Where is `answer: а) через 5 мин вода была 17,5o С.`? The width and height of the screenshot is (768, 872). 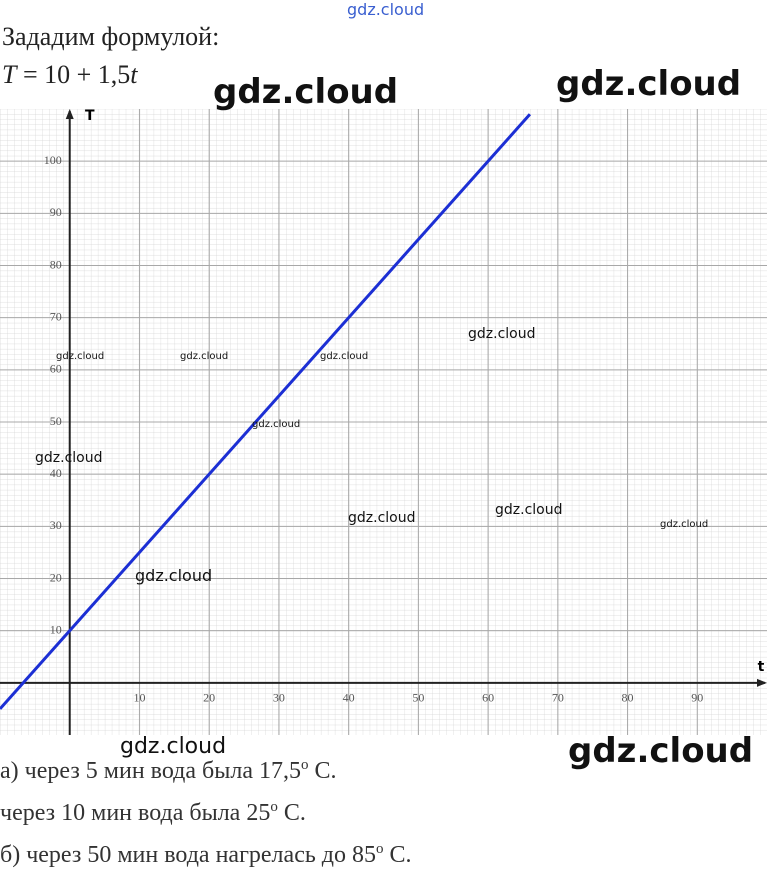
answer: а) через 5 мин вода была 17,5o С. is located at coordinates (168, 771).